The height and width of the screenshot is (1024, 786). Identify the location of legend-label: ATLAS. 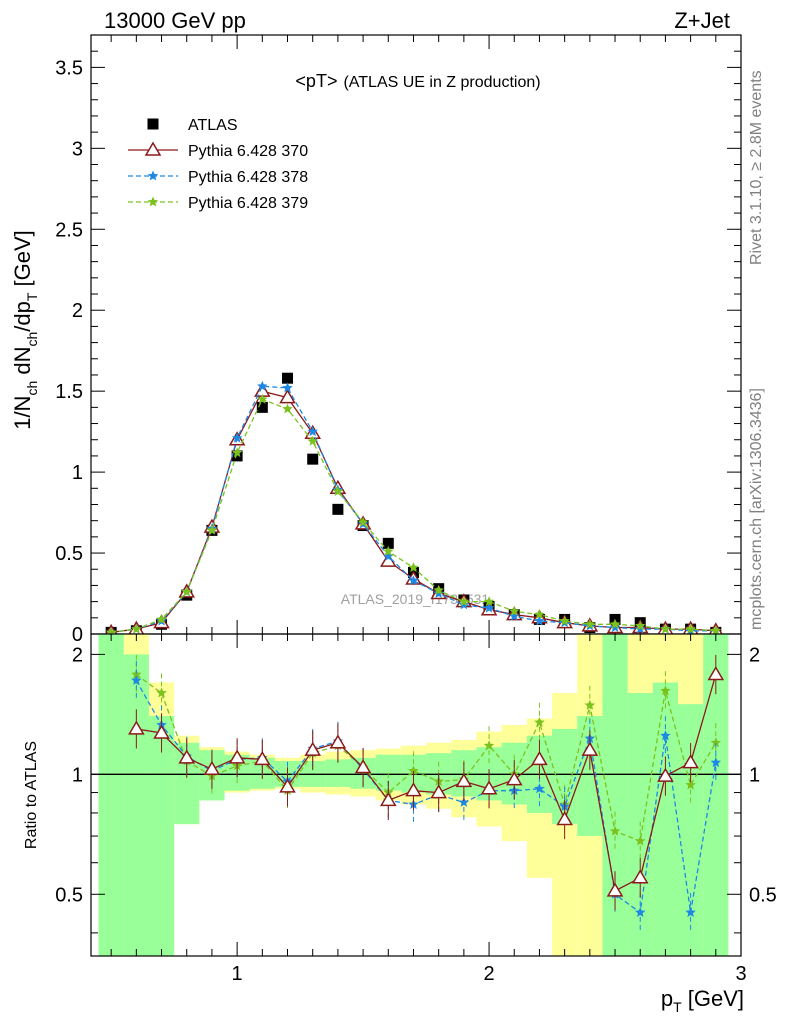
(213, 125).